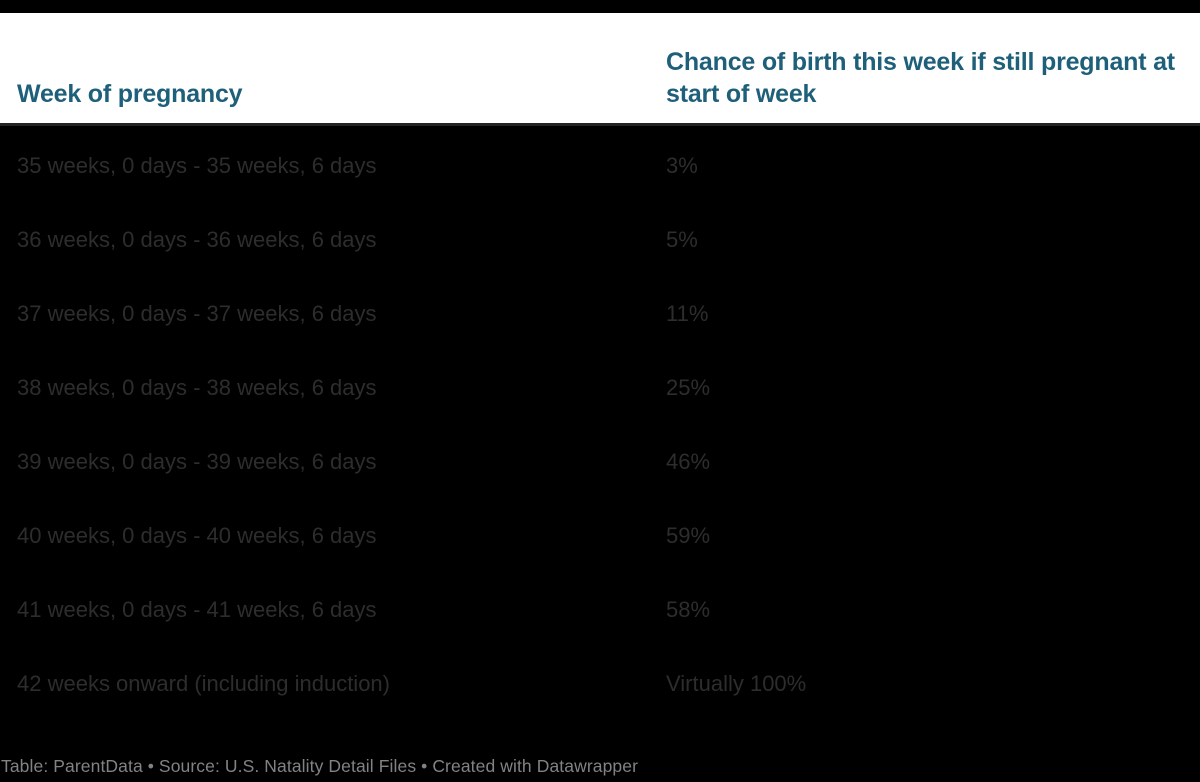  I want to click on week-cell: 38 weeks, 0 days - 38 weeks, 6 days, so click(197, 387).